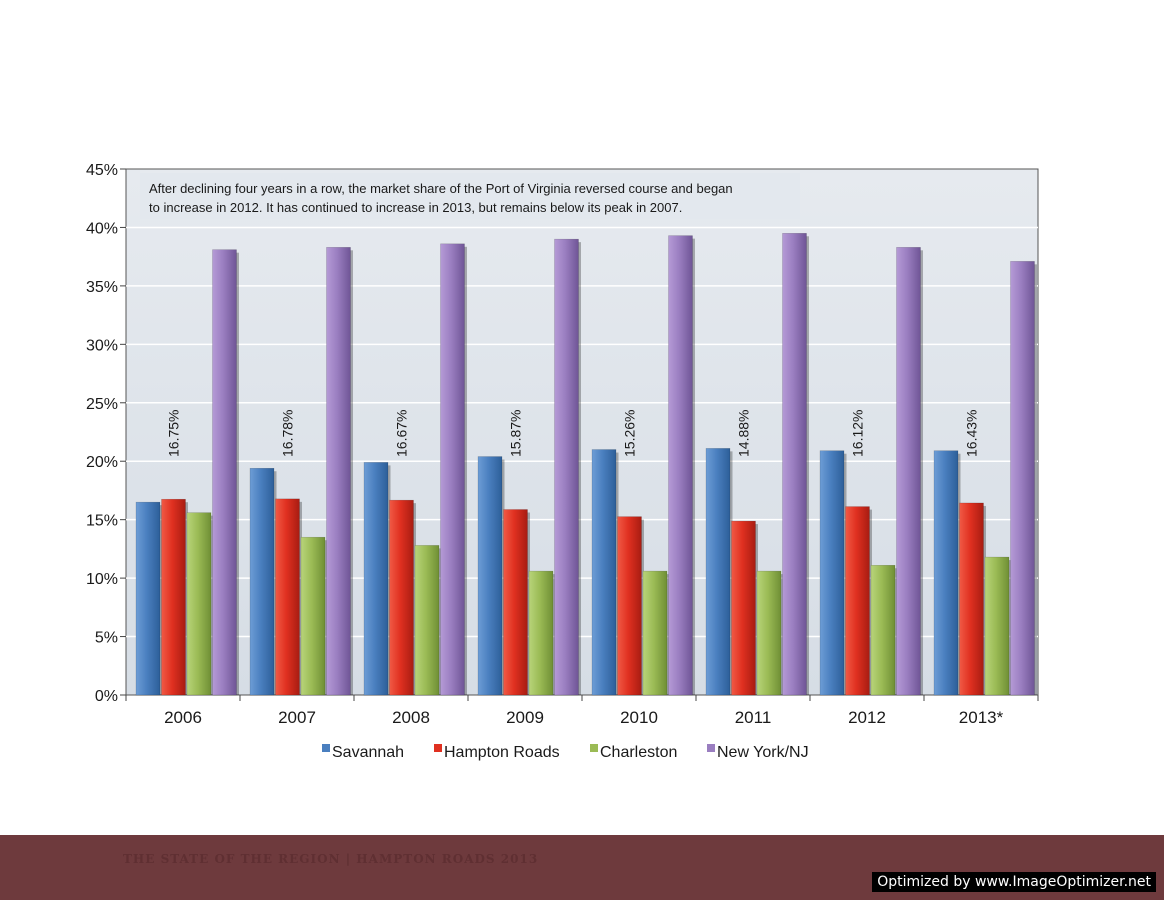 The image size is (1164, 900). I want to click on y-tick-label: 5%, so click(106, 638).